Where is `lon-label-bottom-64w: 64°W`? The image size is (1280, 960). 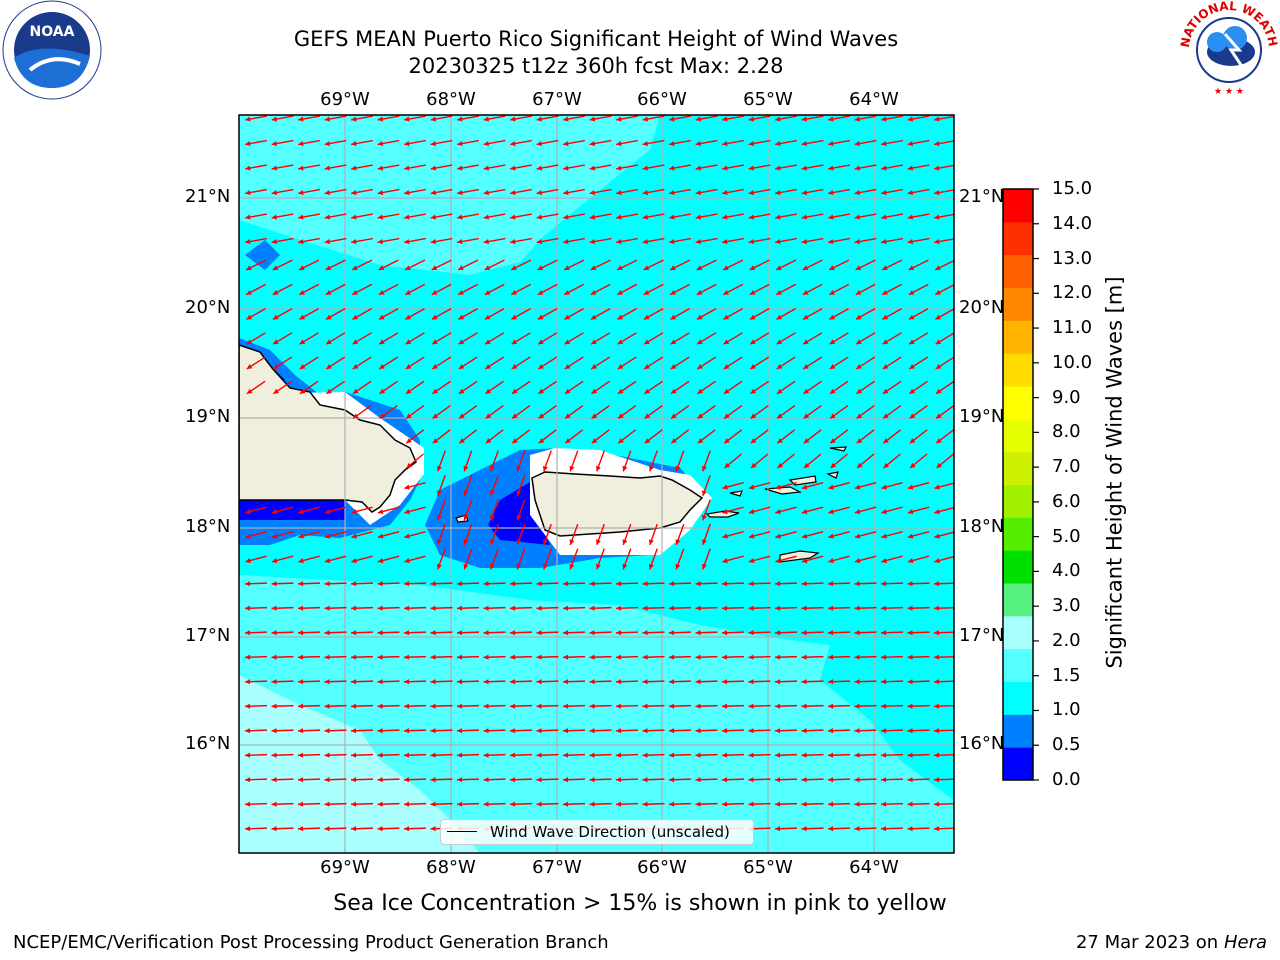 lon-label-bottom-64w: 64°W is located at coordinates (874, 867).